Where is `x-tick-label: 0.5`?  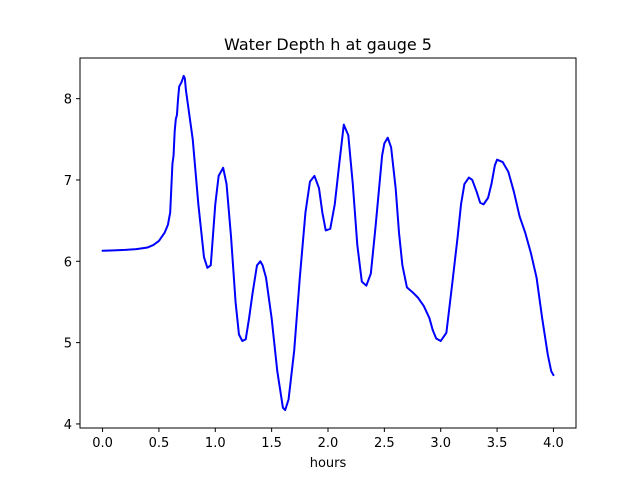 x-tick-label: 0.5 is located at coordinates (159, 443).